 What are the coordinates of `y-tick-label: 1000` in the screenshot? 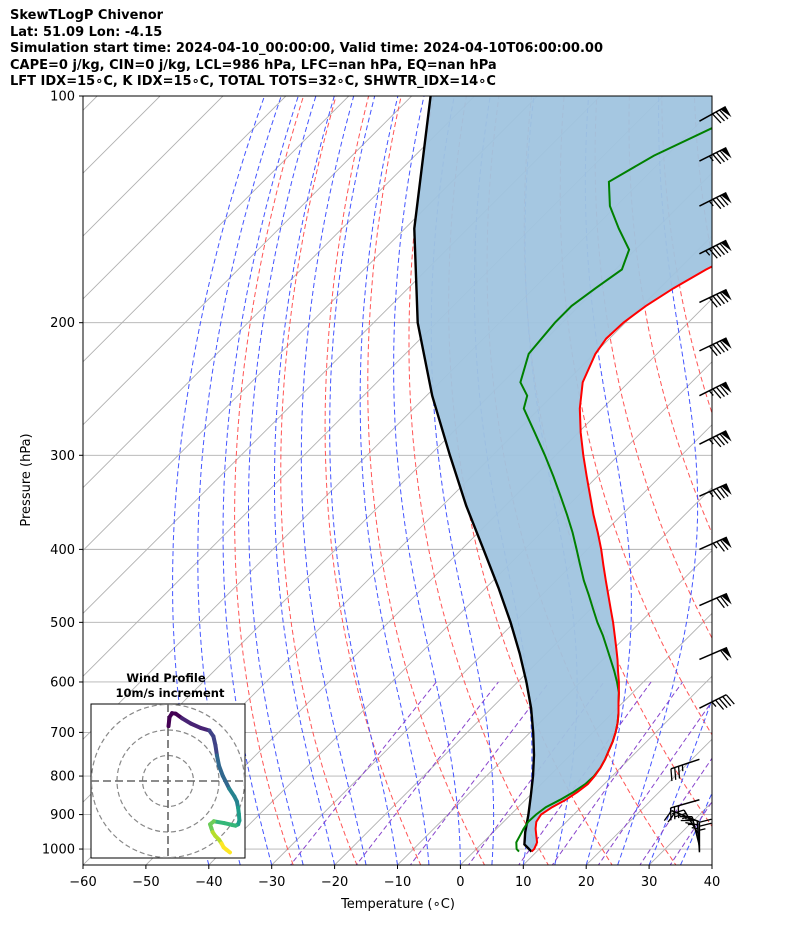 It's located at (58, 850).